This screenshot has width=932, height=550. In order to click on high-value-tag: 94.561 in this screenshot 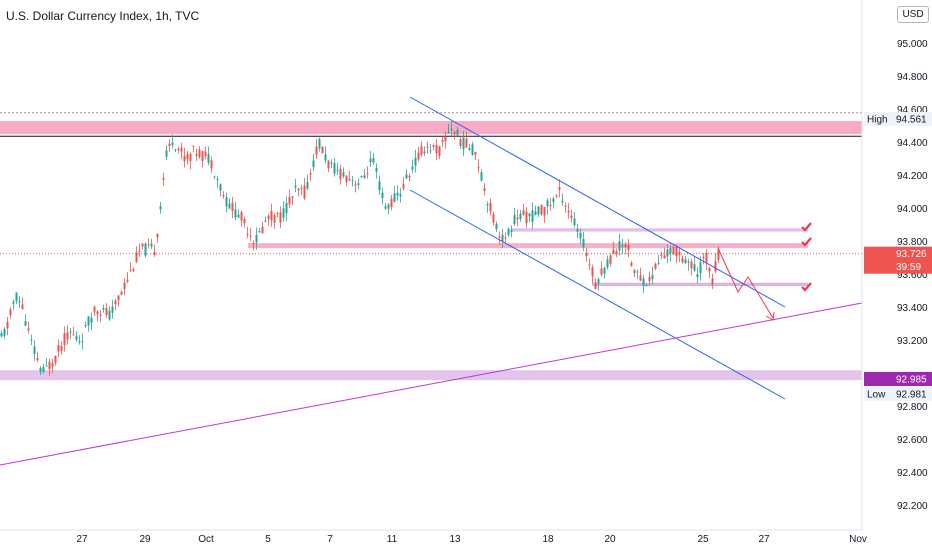, I will do `click(911, 120)`.